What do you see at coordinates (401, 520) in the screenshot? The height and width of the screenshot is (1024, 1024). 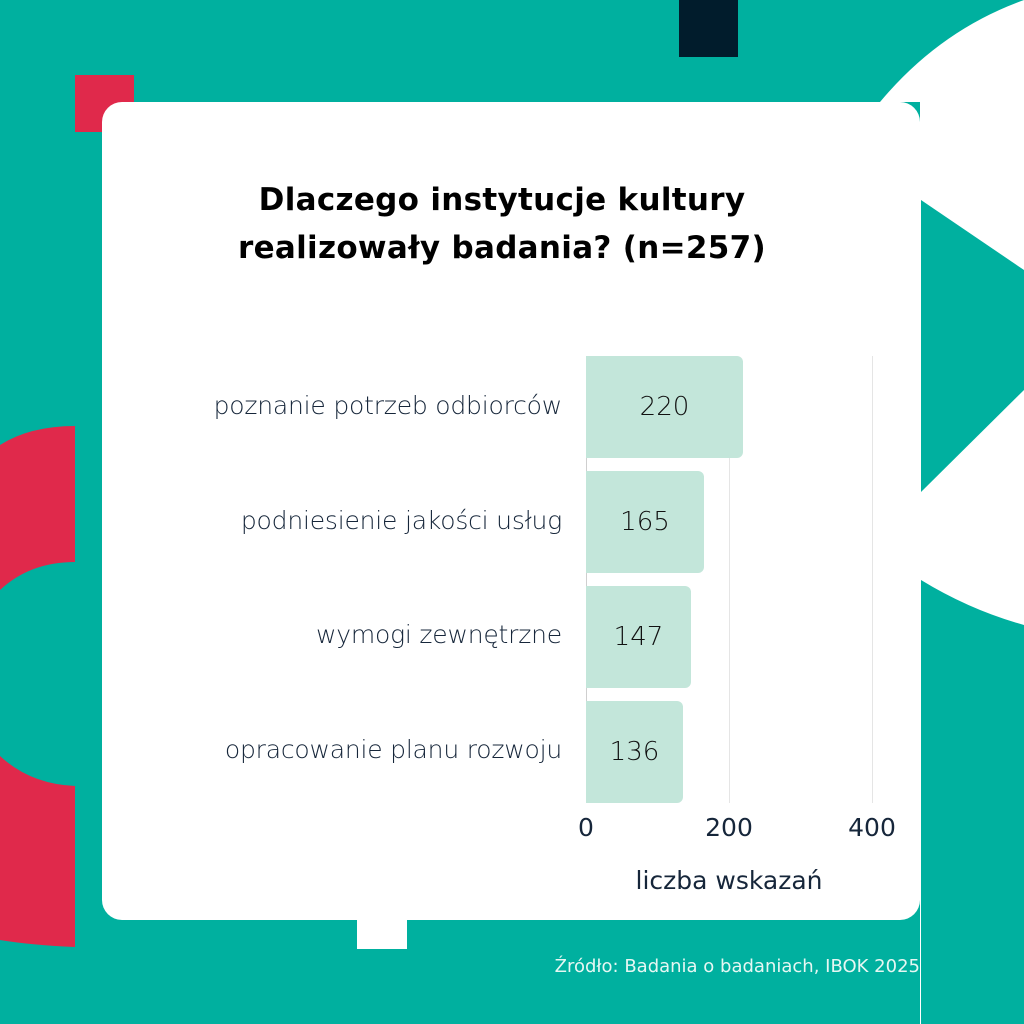 I see `category-label: podniesienie jakości usług` at bounding box center [401, 520].